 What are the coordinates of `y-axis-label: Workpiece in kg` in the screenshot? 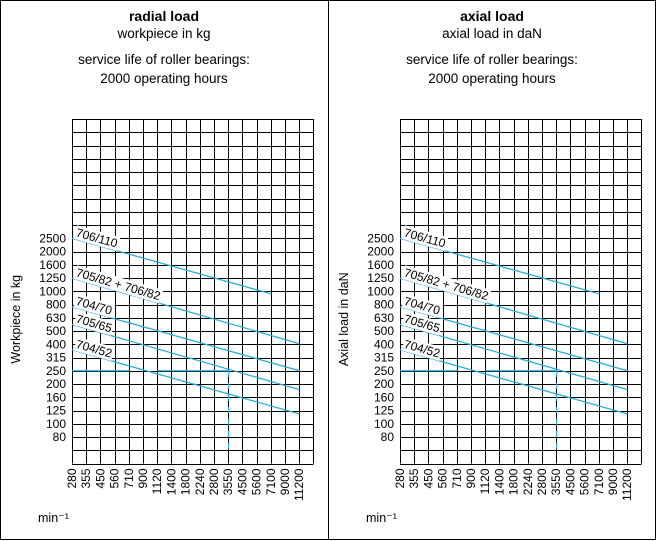 It's located at (16, 319).